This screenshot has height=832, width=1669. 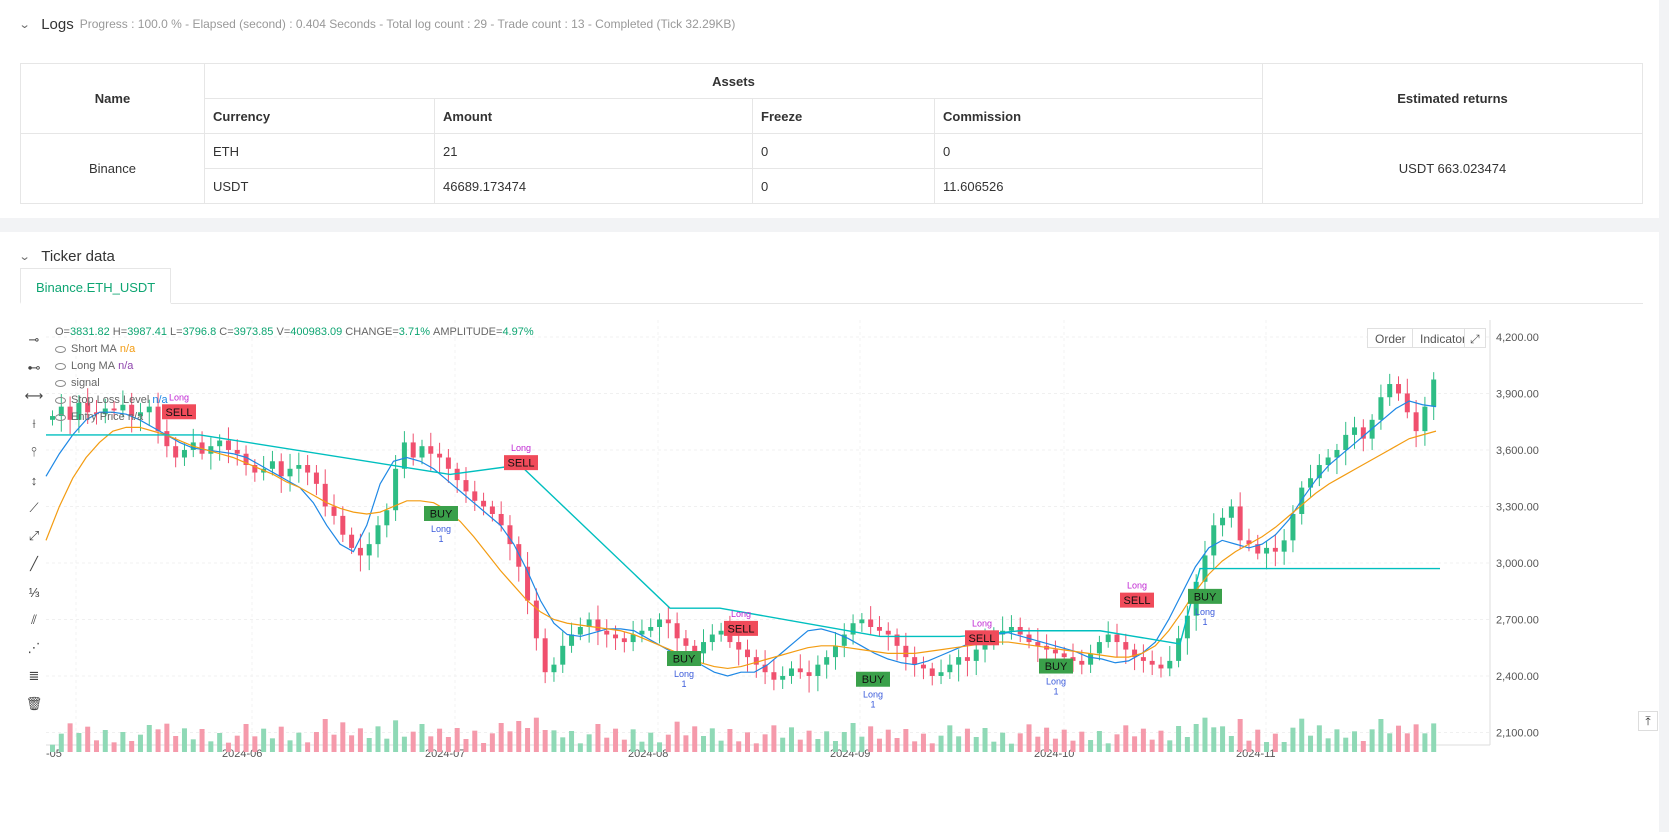 What do you see at coordinates (34, 339) in the screenshot?
I see `crosshair-icon: ⊸` at bounding box center [34, 339].